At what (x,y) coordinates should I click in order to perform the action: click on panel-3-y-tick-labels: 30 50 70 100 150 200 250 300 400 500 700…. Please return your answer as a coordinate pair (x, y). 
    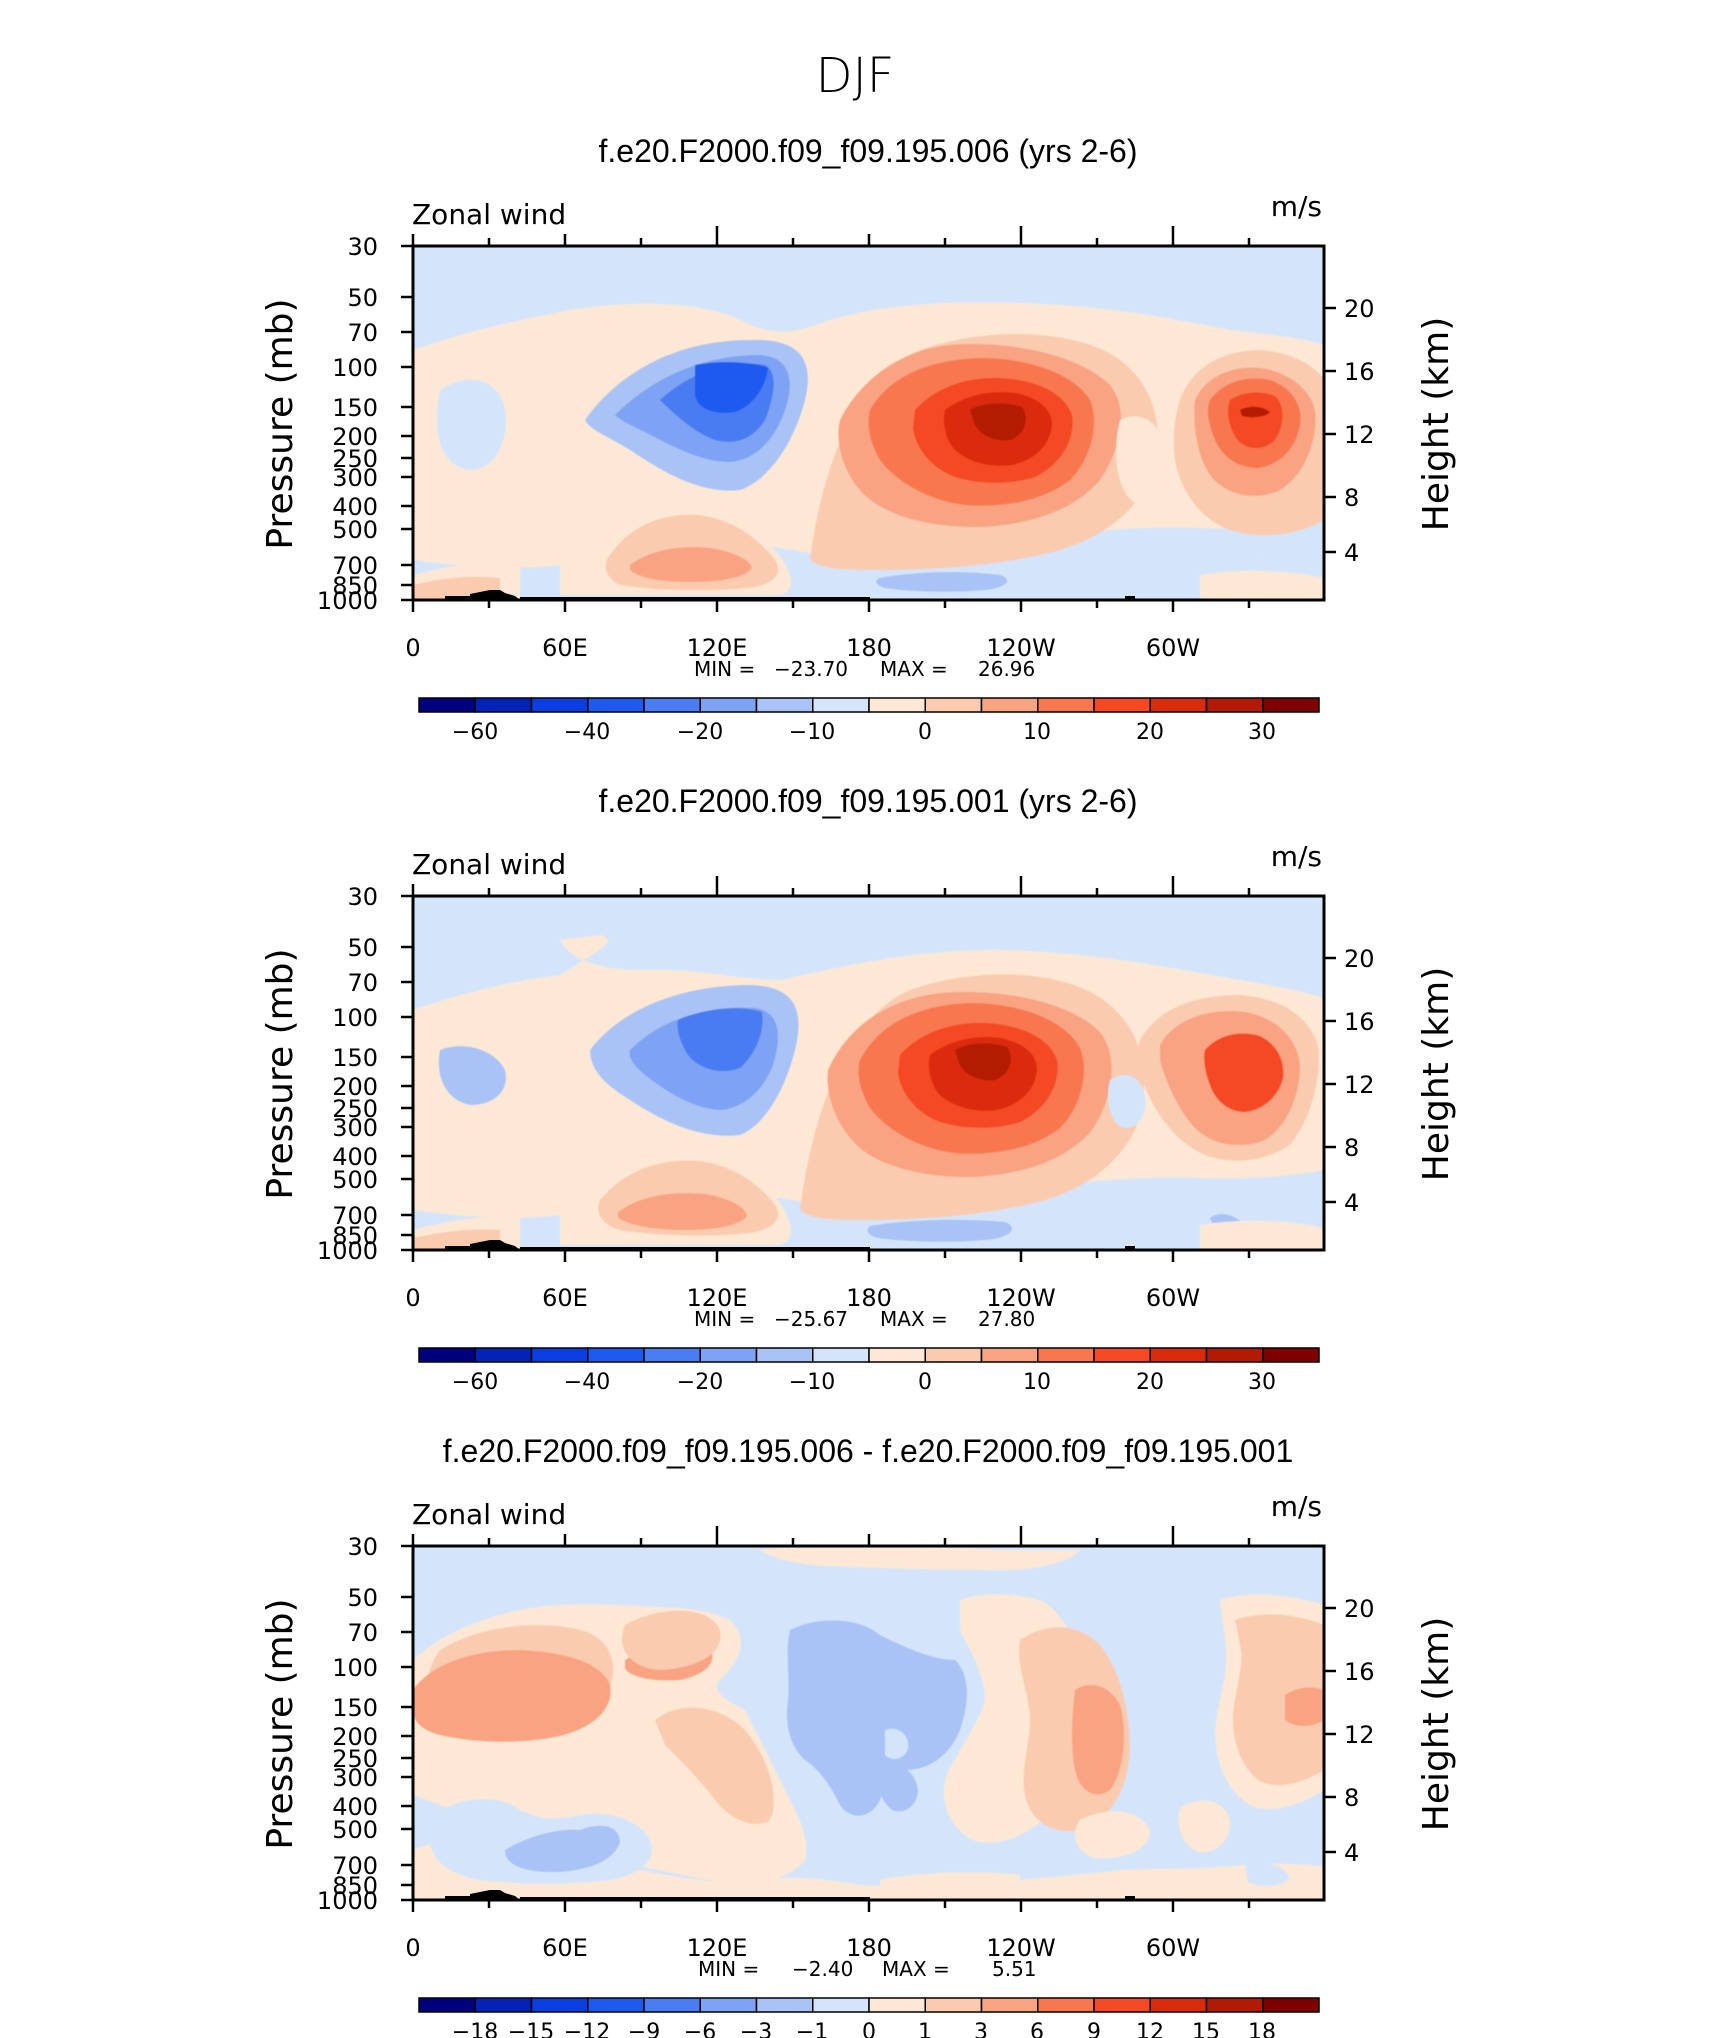
    Looking at the image, I should click on (347, 1724).